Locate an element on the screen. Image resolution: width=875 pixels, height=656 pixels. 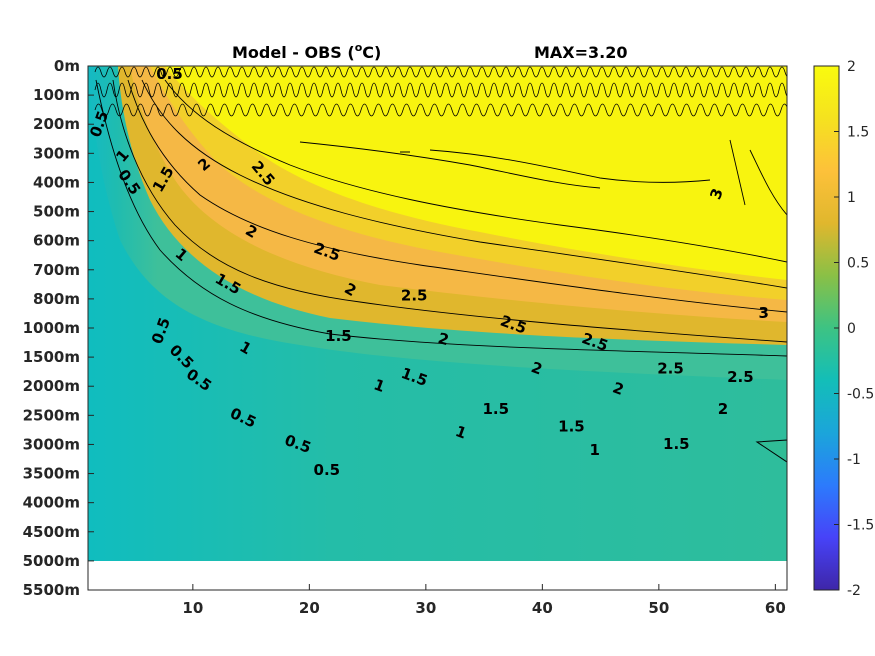
colorbar-tick-label: 2 is located at coordinates (851, 67).